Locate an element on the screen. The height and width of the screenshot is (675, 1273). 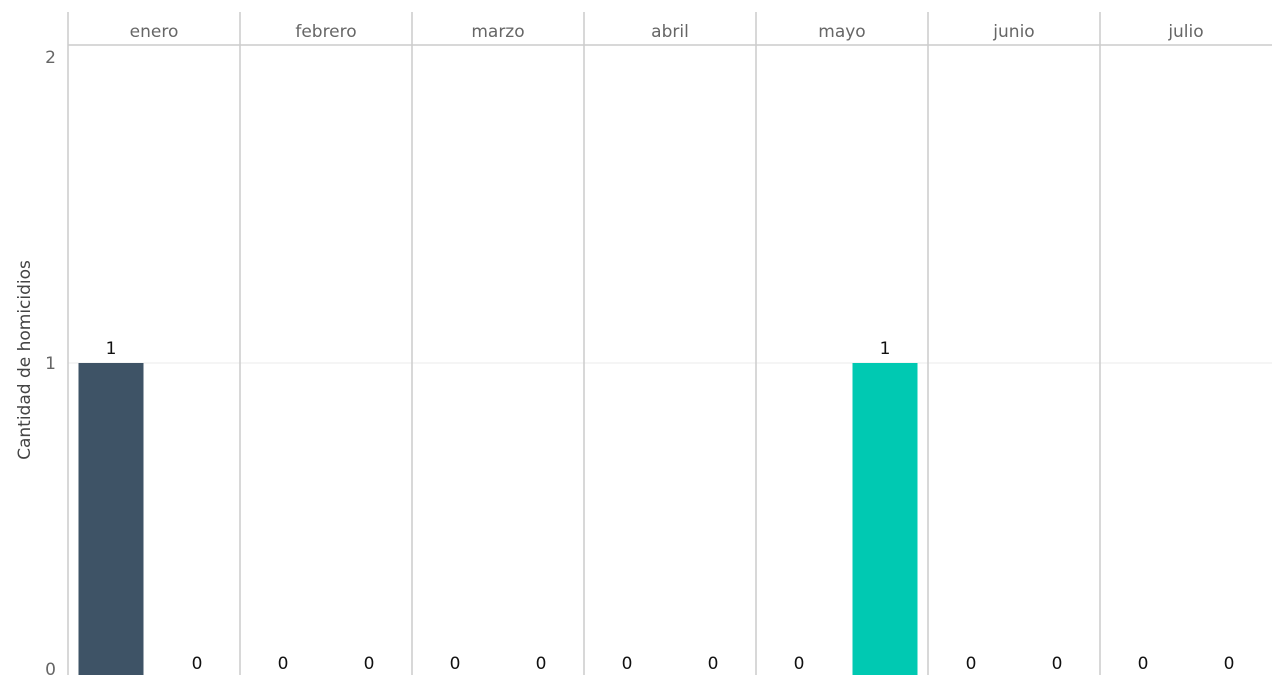
data-label-enero-1: 0 is located at coordinates (197, 664).